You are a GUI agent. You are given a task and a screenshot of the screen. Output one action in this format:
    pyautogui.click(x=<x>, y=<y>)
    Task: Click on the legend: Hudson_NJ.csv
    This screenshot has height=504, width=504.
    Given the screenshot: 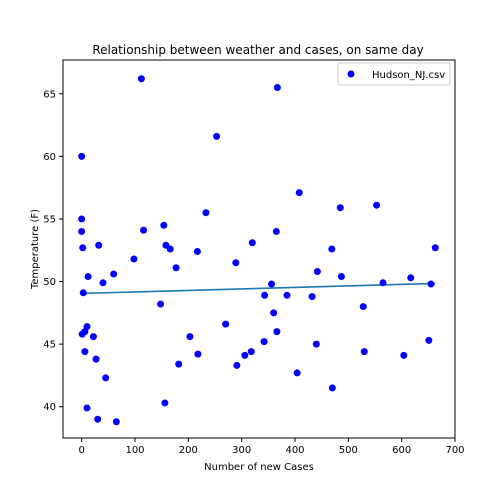 What is the action you would take?
    pyautogui.click(x=394, y=74)
    